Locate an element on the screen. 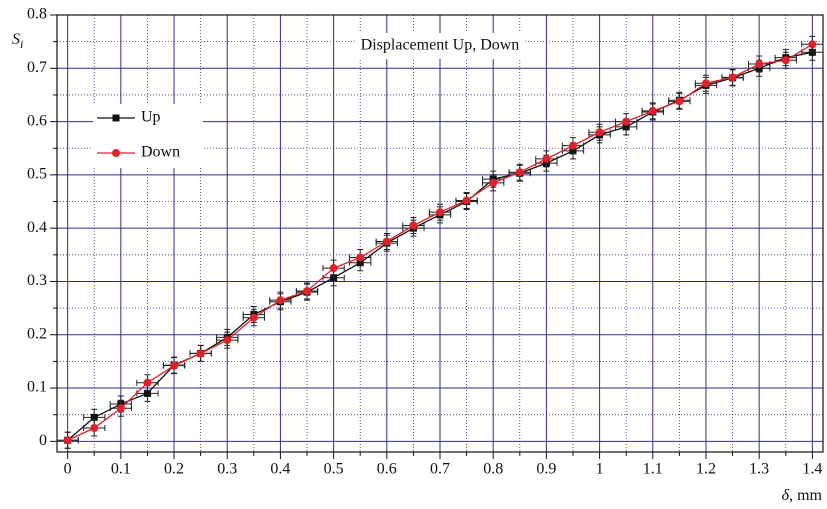 Image resolution: width=827 pixels, height=509 pixels. y-tick-label: 0.7 is located at coordinates (37, 67).